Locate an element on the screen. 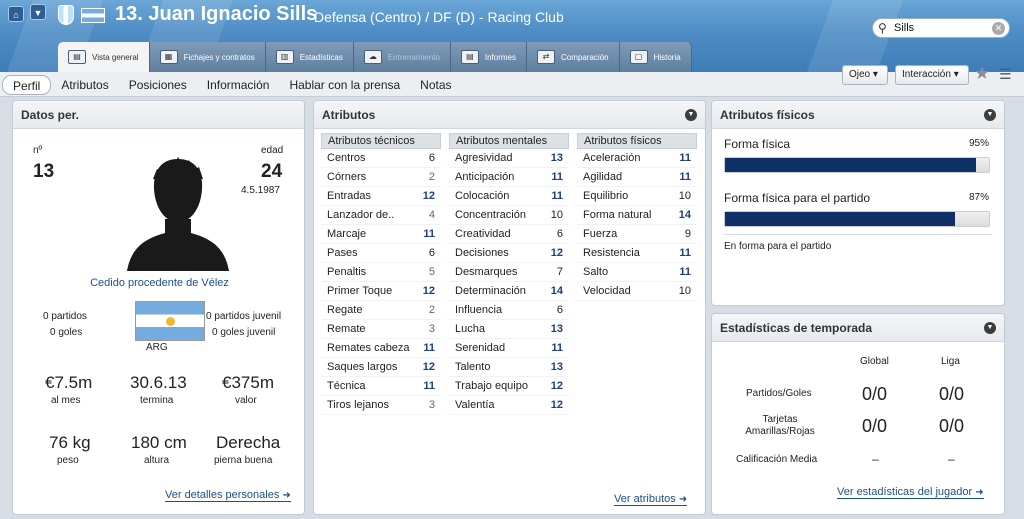 Image resolution: width=1024 pixels, height=519 pixels. tab-informes: ▤ Informes is located at coordinates (488, 57).